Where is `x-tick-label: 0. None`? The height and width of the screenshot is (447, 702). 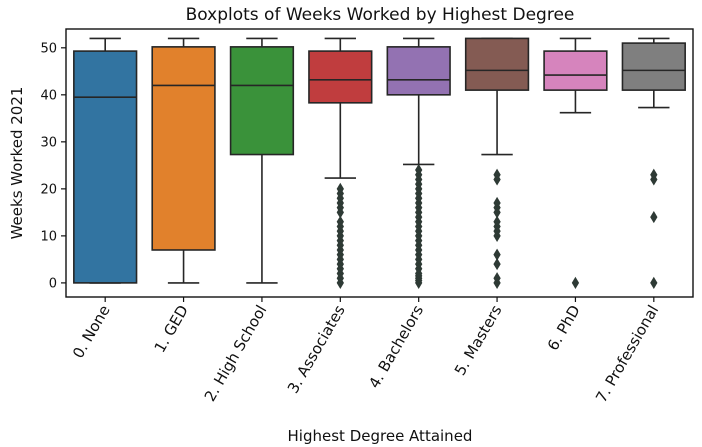 x-tick-label: 0. None is located at coordinates (91, 331).